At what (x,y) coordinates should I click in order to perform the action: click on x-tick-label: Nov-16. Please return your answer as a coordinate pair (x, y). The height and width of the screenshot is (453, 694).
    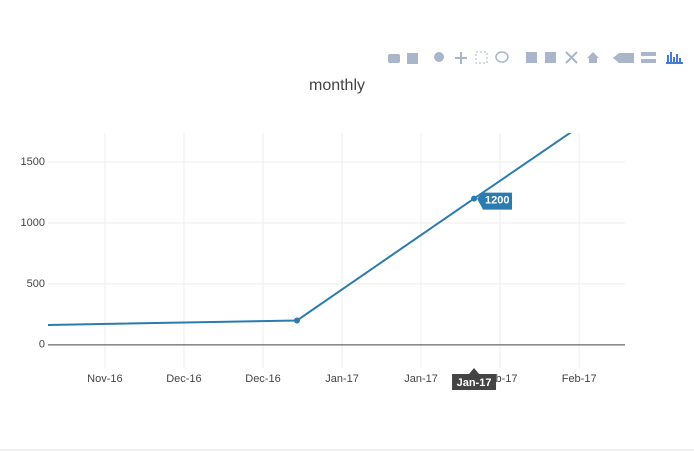
    Looking at the image, I should click on (104, 379).